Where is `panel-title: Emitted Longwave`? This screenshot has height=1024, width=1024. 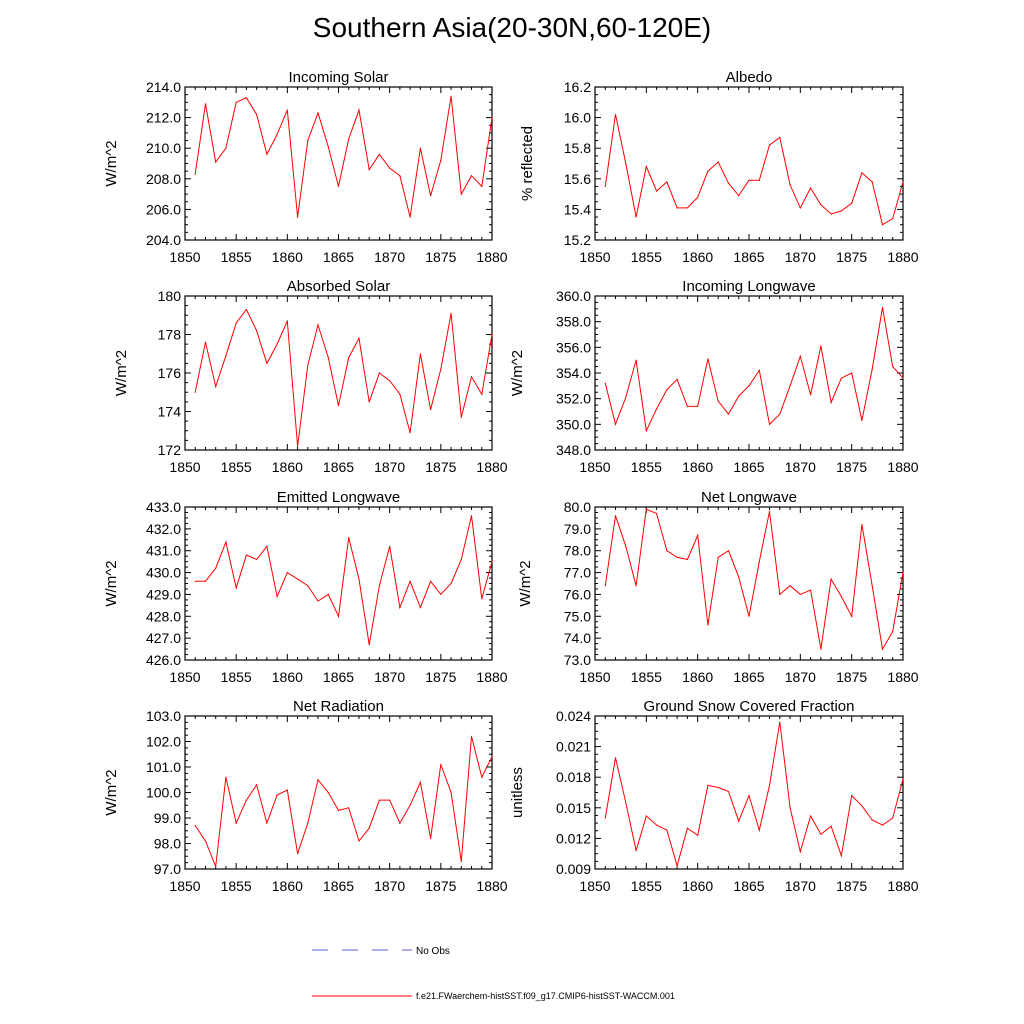 panel-title: Emitted Longwave is located at coordinates (338, 497).